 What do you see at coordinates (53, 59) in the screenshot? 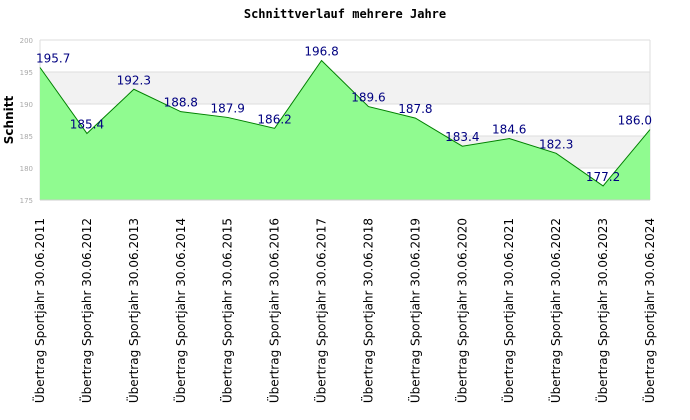
I see `data-label: 195.7` at bounding box center [53, 59].